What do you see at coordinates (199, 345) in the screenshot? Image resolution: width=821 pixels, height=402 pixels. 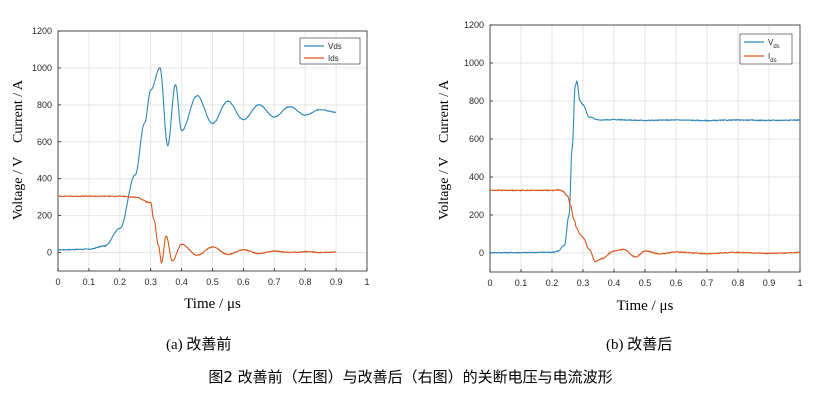 I see `caption-before: (a) 改善前` at bounding box center [199, 345].